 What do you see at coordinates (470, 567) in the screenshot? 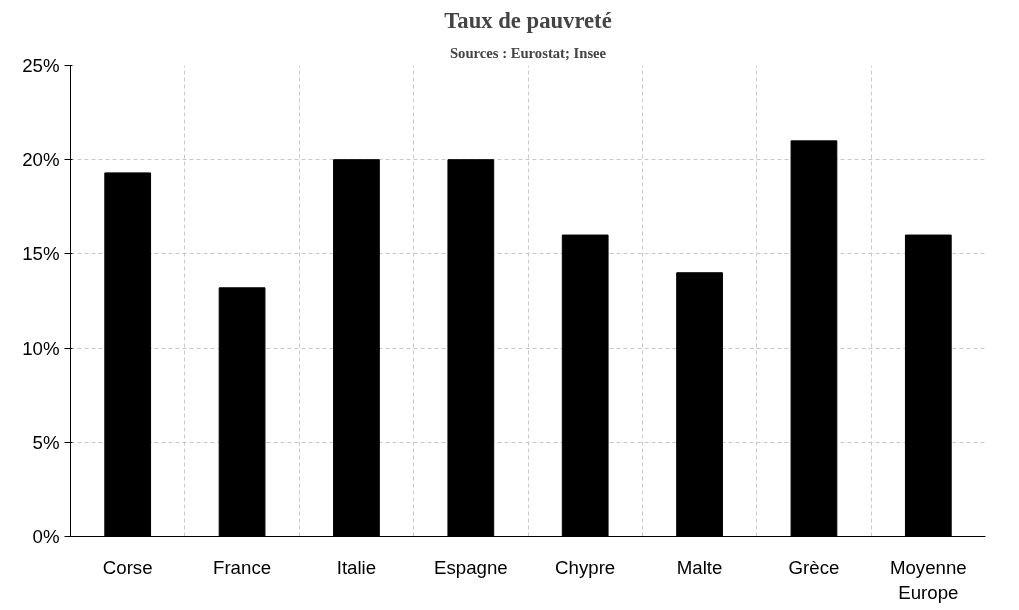
I see `x-tick-label: Espagne` at bounding box center [470, 567].